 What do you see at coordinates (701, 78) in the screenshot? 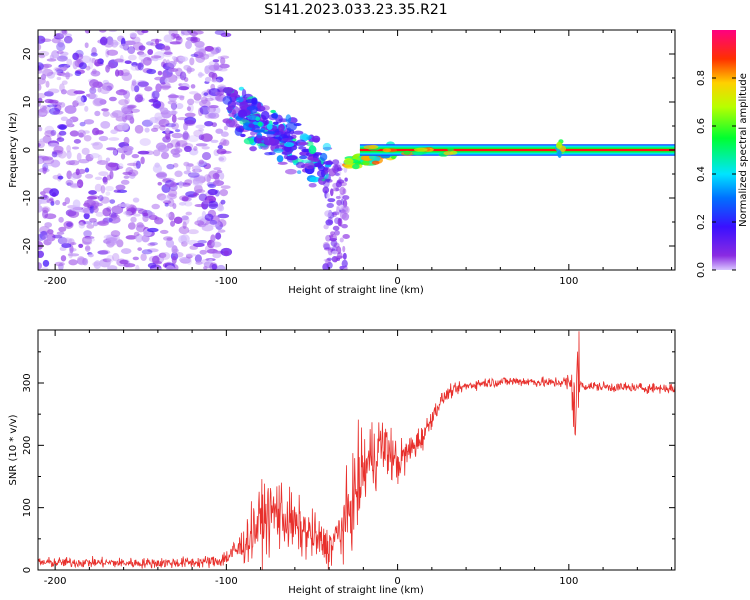
I see `colorbar-tick-label: 0.8` at bounding box center [701, 78].